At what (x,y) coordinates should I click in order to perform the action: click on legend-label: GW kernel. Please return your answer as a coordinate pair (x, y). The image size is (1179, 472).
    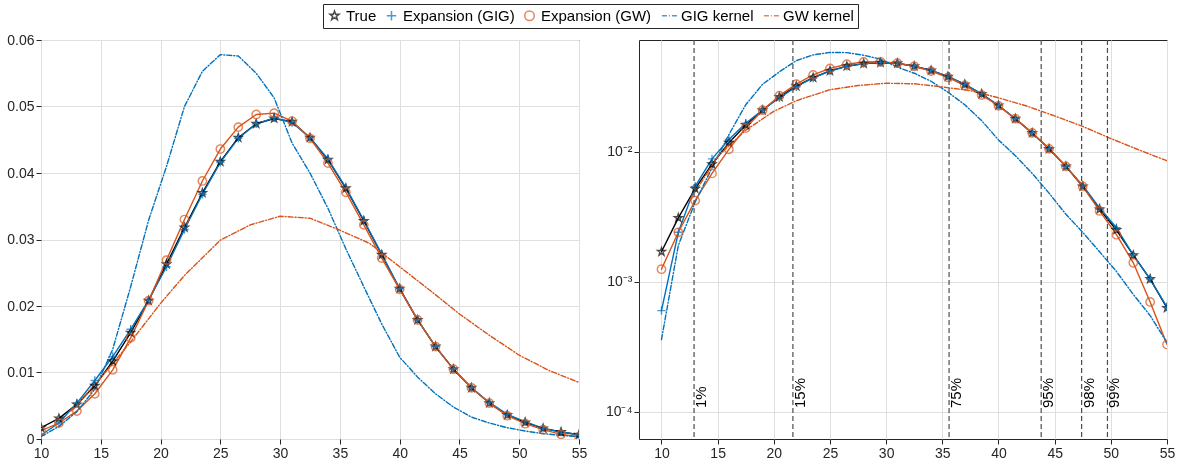
    Looking at the image, I should click on (818, 15).